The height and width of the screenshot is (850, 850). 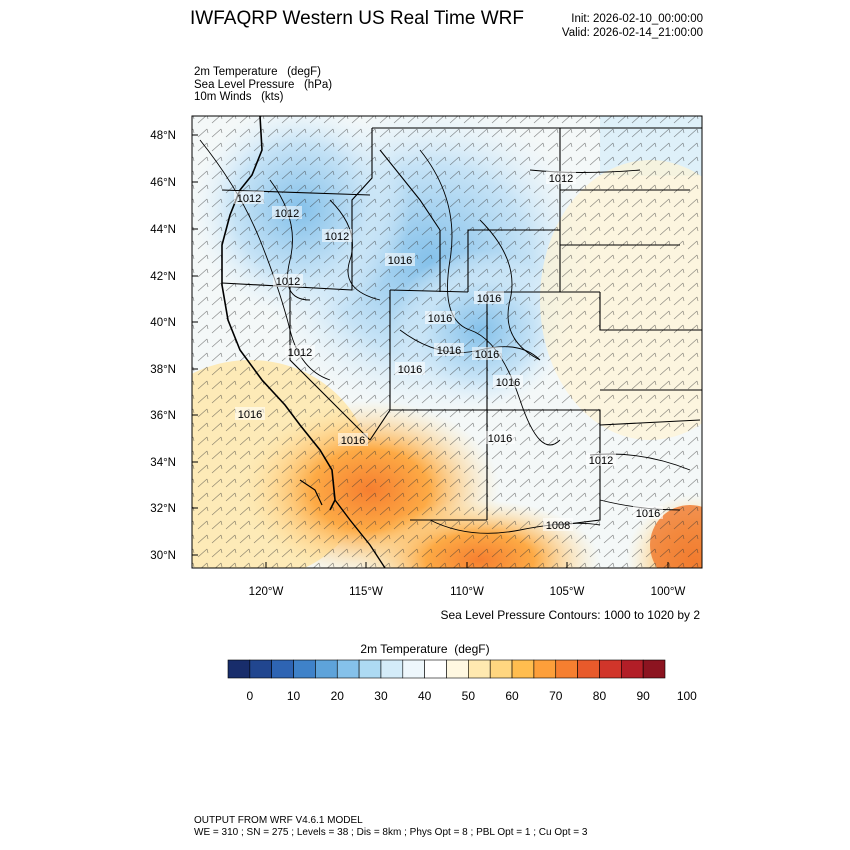 What do you see at coordinates (668, 592) in the screenshot?
I see `lon-tick-label: 100°W` at bounding box center [668, 592].